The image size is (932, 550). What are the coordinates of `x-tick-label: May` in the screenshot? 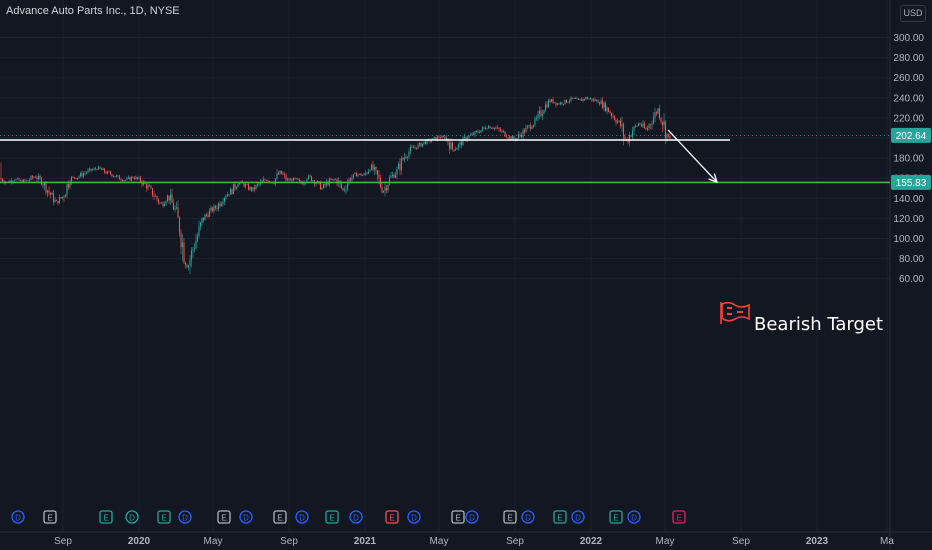 It's located at (439, 541).